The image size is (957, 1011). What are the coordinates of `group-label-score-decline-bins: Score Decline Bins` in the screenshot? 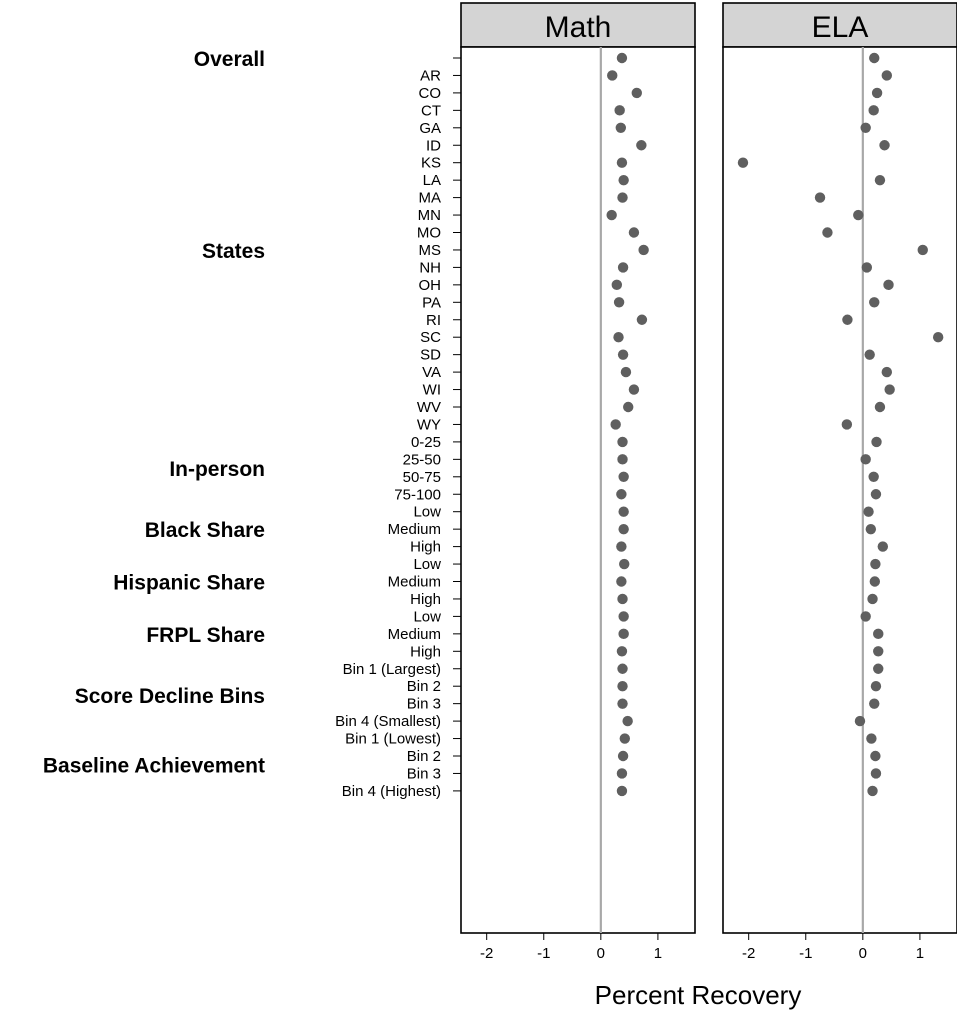 It's located at (170, 696).